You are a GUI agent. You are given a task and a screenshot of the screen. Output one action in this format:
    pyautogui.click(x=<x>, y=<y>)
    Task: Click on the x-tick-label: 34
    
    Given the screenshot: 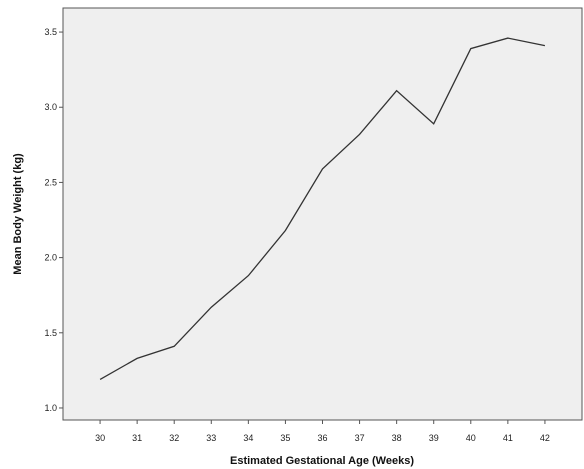 What is the action you would take?
    pyautogui.click(x=248, y=438)
    